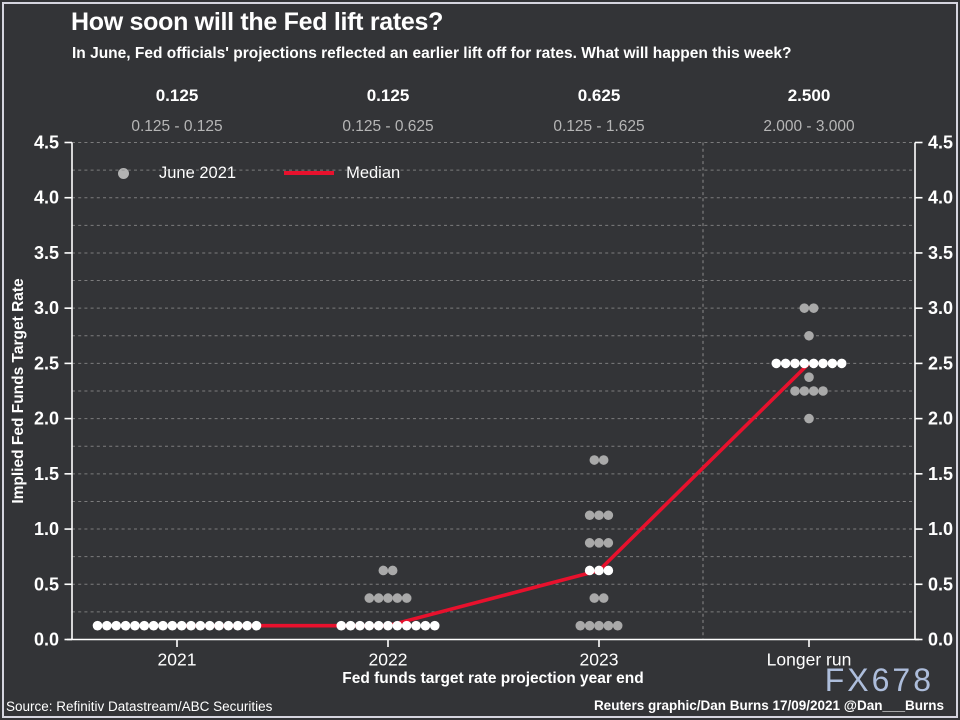 Image resolution: width=960 pixels, height=720 pixels. What do you see at coordinates (373, 172) in the screenshot?
I see `legend-median-label: Median` at bounding box center [373, 172].